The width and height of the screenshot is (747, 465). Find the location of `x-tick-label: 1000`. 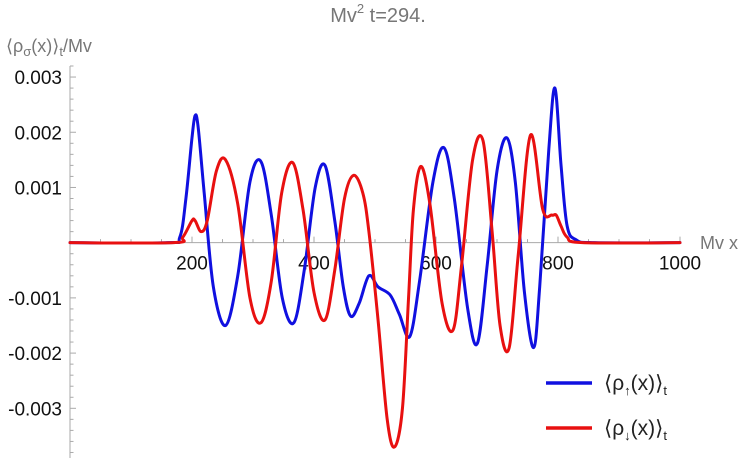

x-tick-label: 1000 is located at coordinates (680, 264).